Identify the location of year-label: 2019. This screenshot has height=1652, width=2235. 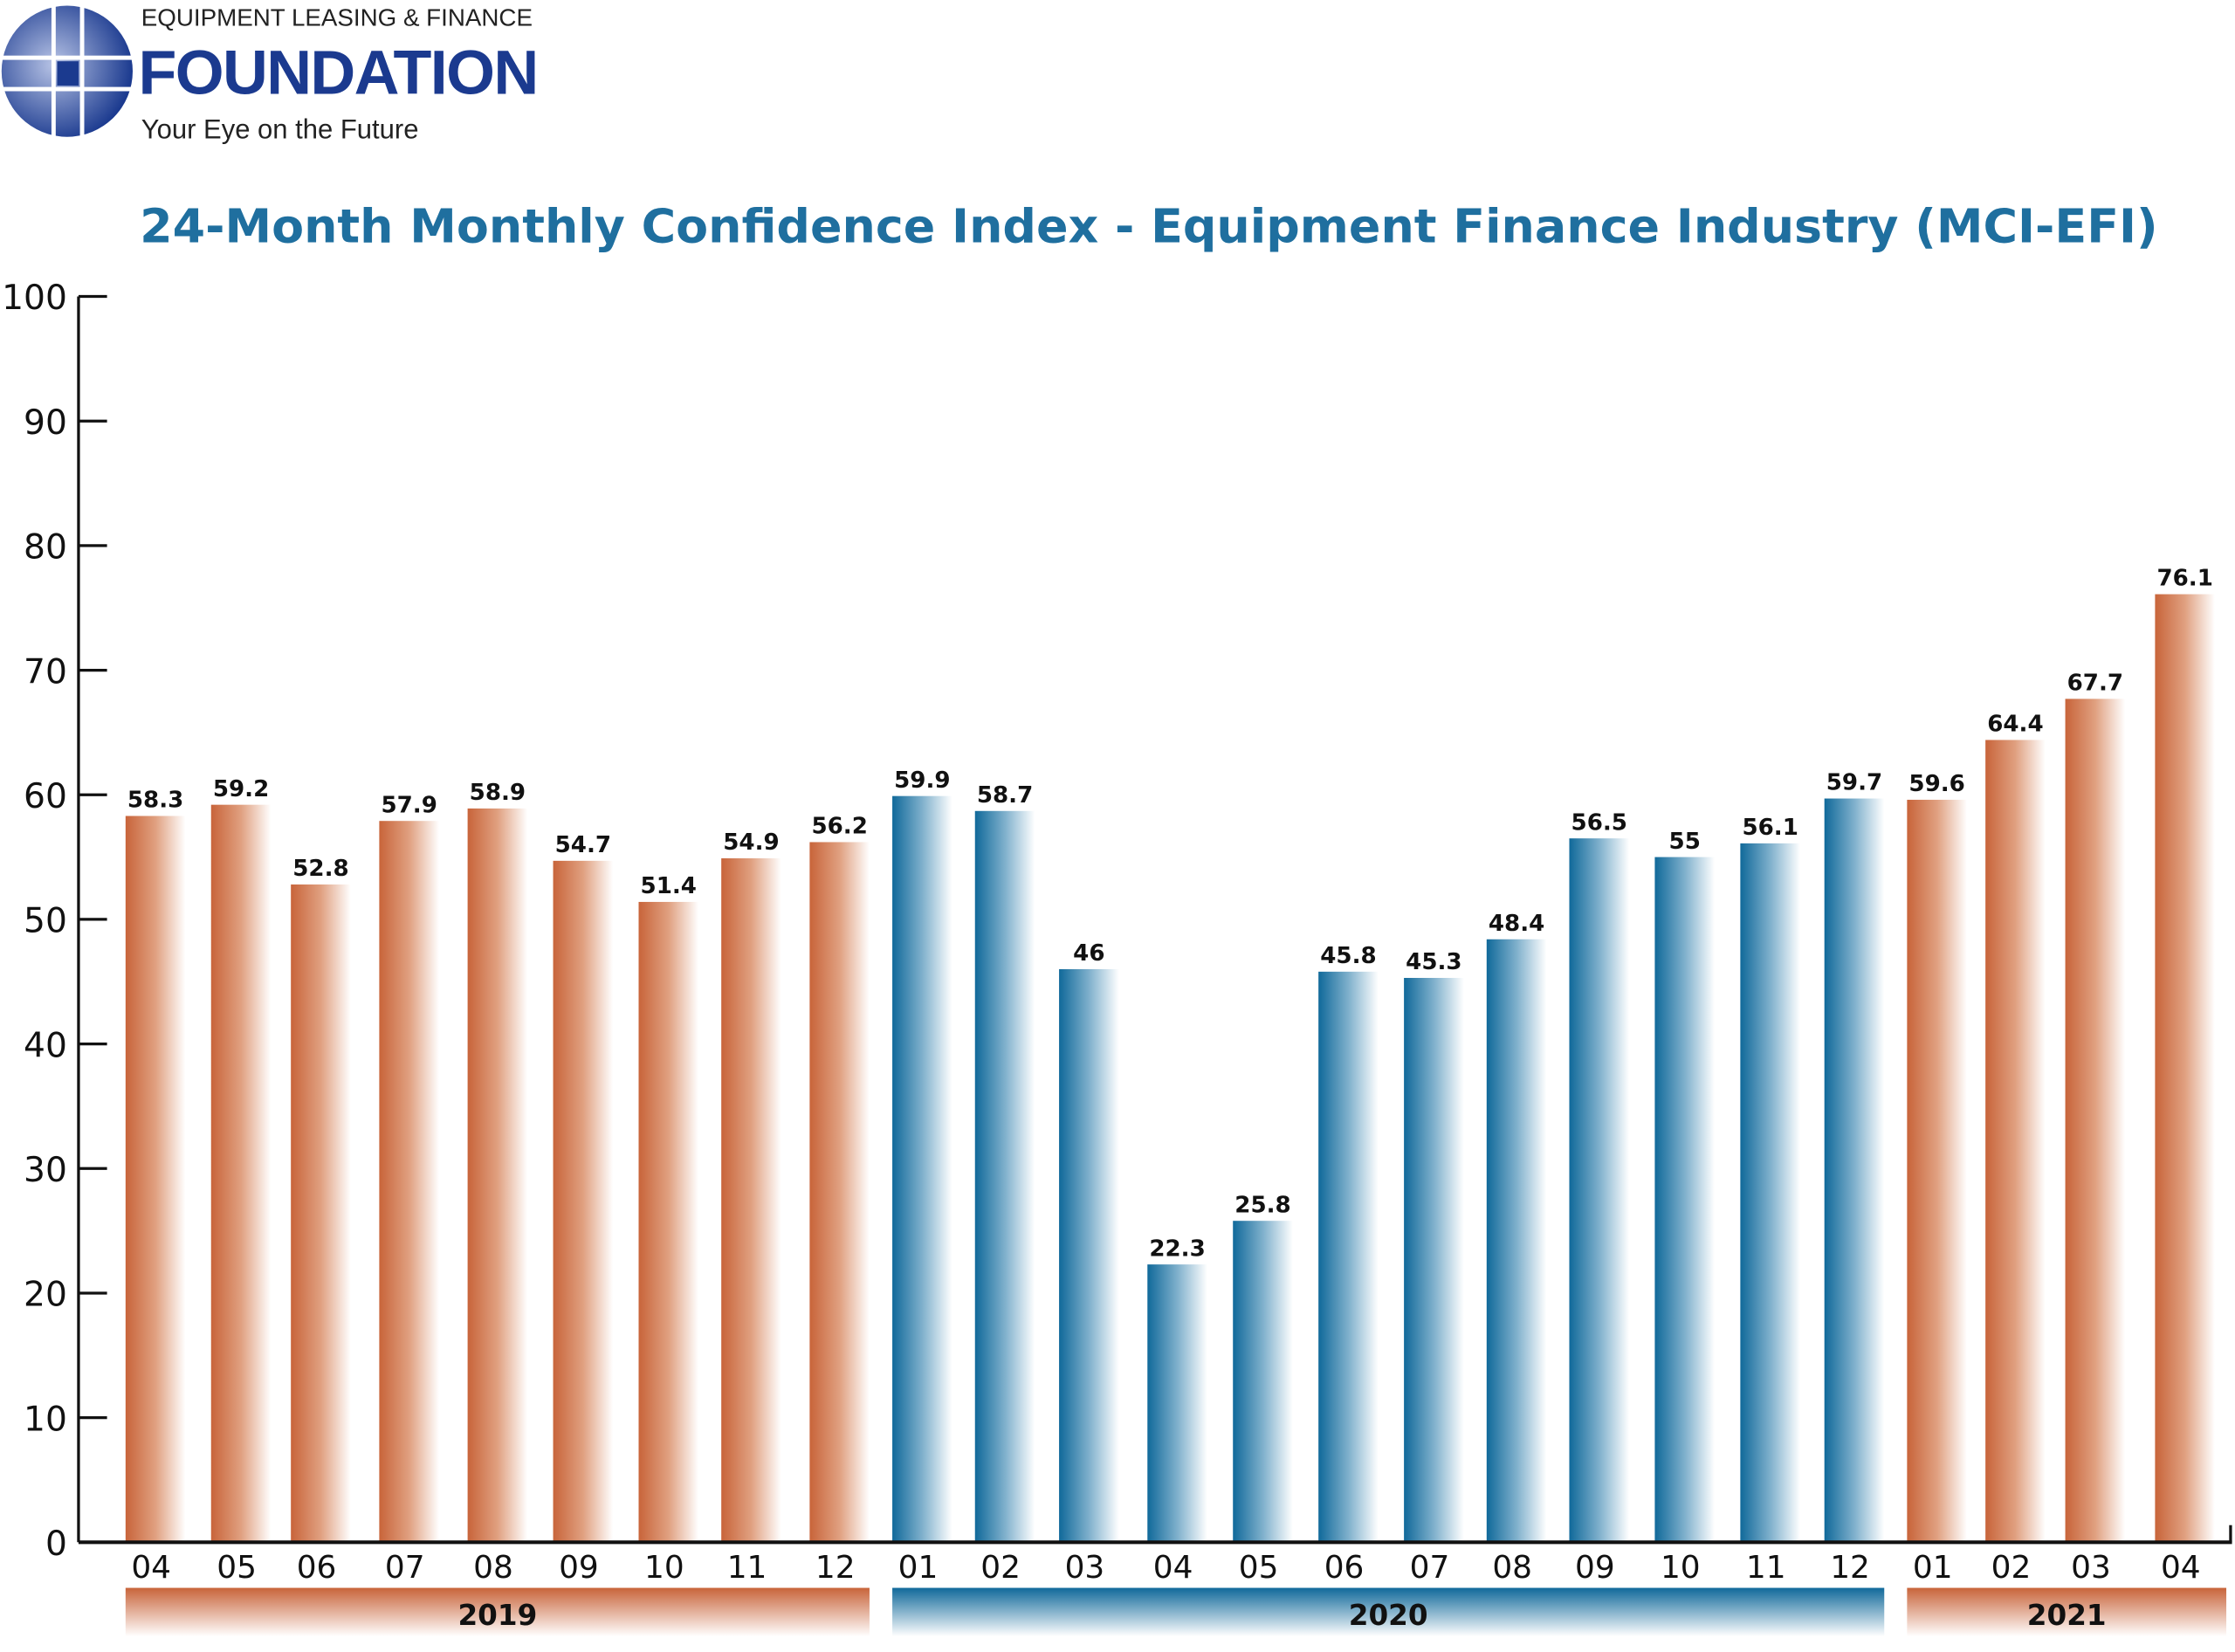
(497, 1615).